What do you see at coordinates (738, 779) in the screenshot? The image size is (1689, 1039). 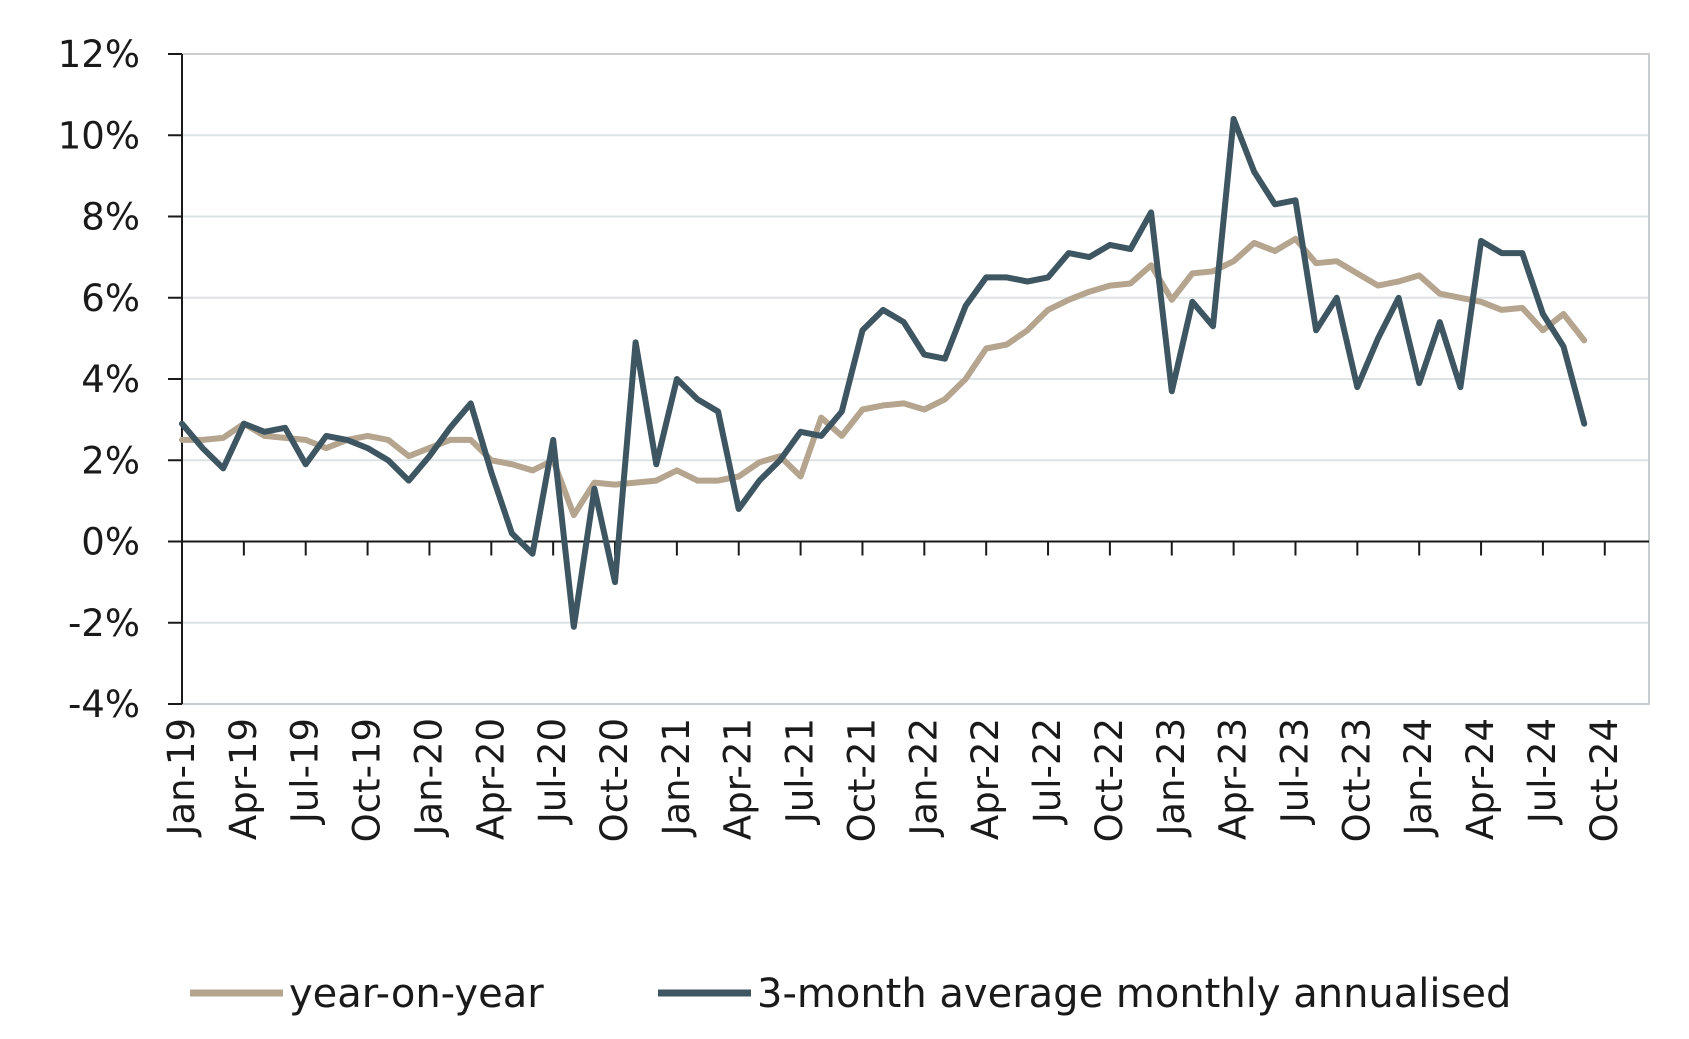 I see `x-tick-label: Apr-21` at bounding box center [738, 779].